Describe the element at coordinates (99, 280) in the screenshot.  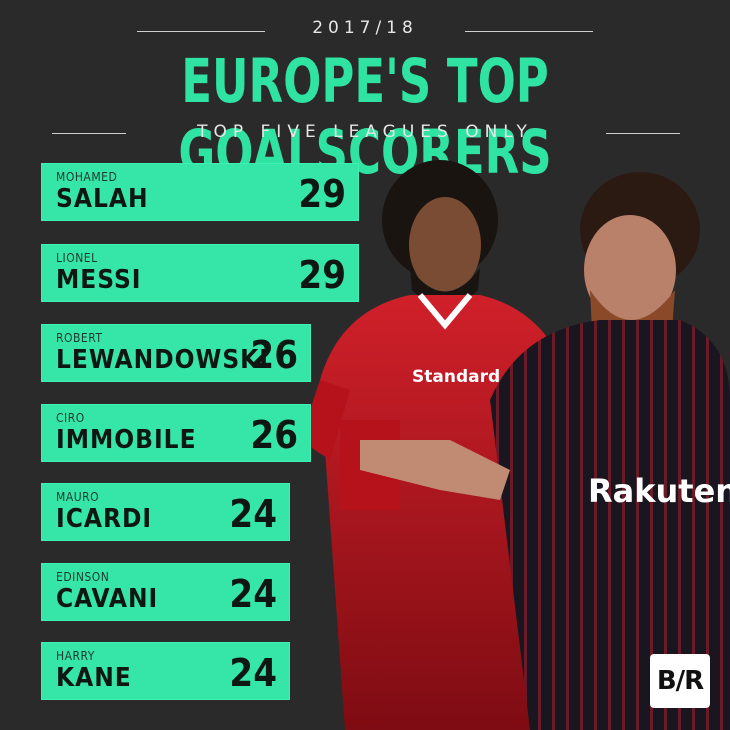
I see `player-last-name: MESSI` at that location.